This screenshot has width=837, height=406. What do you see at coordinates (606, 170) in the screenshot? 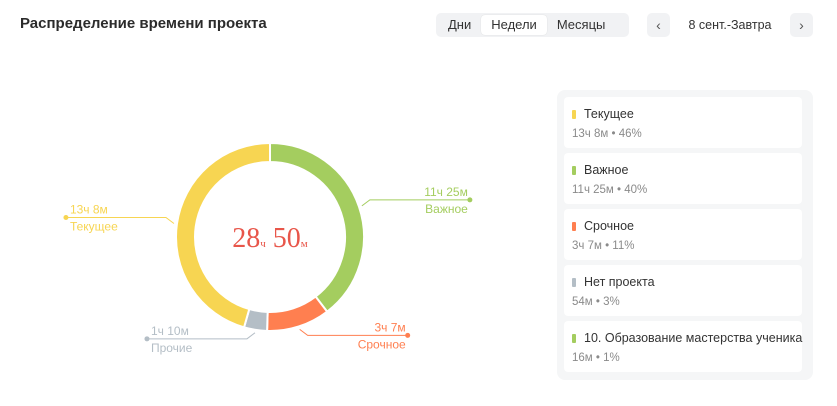
I see `legend-item-name: Важное` at bounding box center [606, 170].